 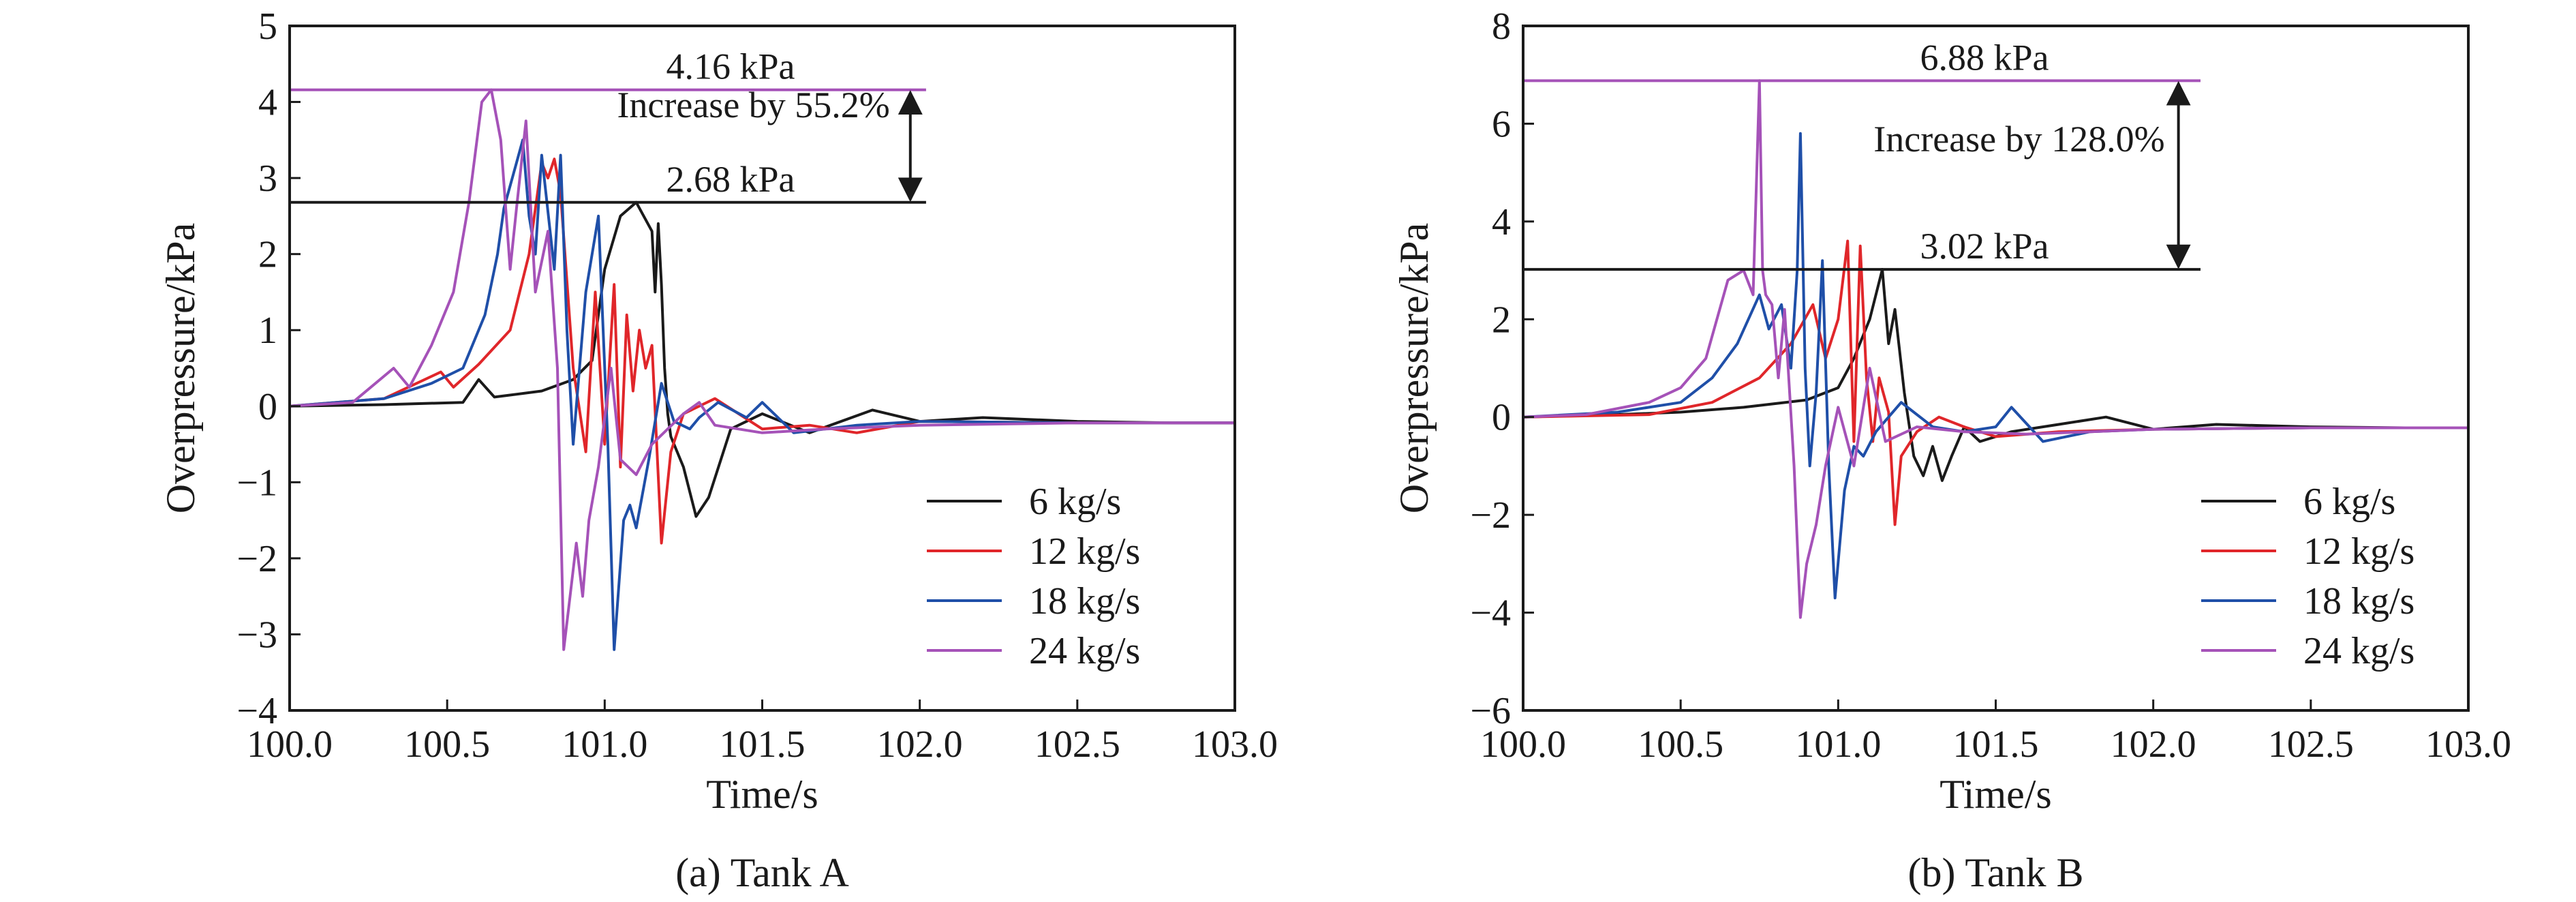 I want to click on reference-label-2: 2.68 kPa, so click(x=730, y=180).